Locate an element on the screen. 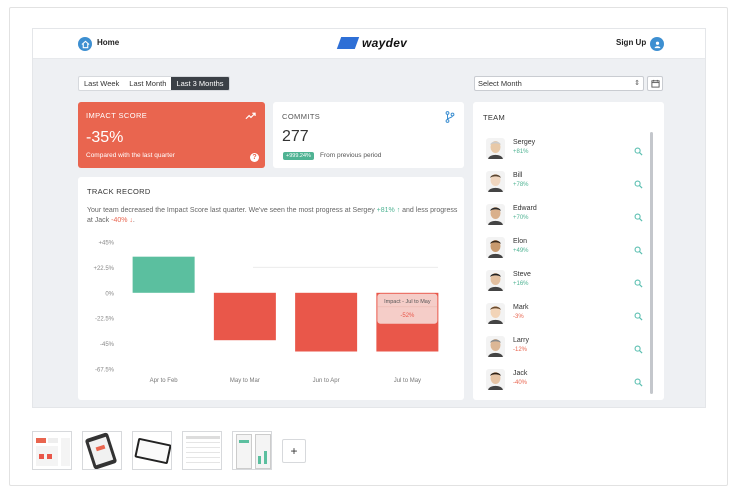  git-branch-icon is located at coordinates (450, 117).